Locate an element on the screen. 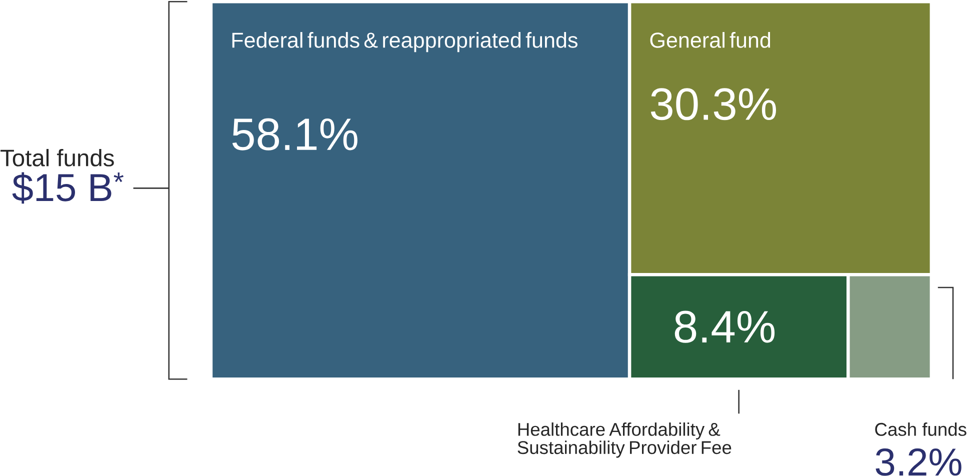 The image size is (967, 476). data-label: 3.2% is located at coordinates (919, 462).